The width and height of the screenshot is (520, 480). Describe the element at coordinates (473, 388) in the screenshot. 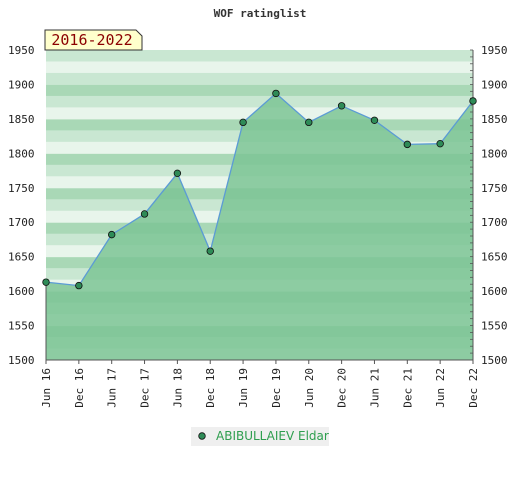

I see `x-tick-label: Dec 22` at that location.